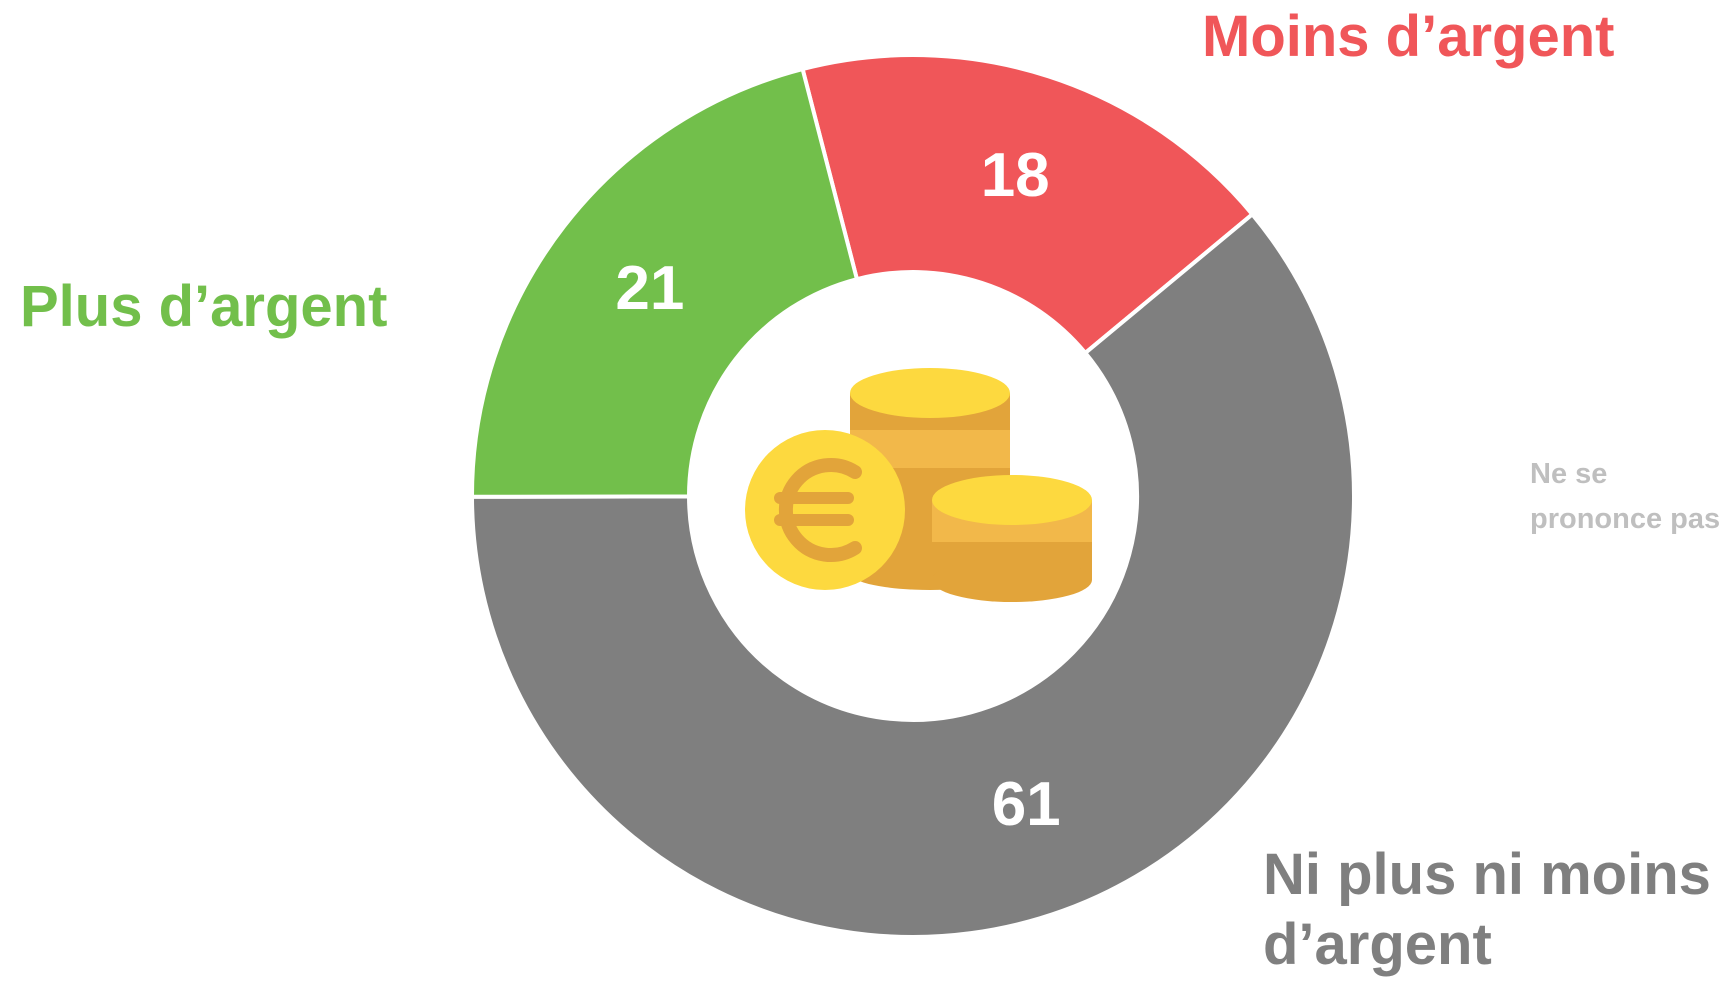 The height and width of the screenshot is (986, 1729). What do you see at coordinates (204, 306) in the screenshot?
I see `category-label: Plus d’argent` at bounding box center [204, 306].